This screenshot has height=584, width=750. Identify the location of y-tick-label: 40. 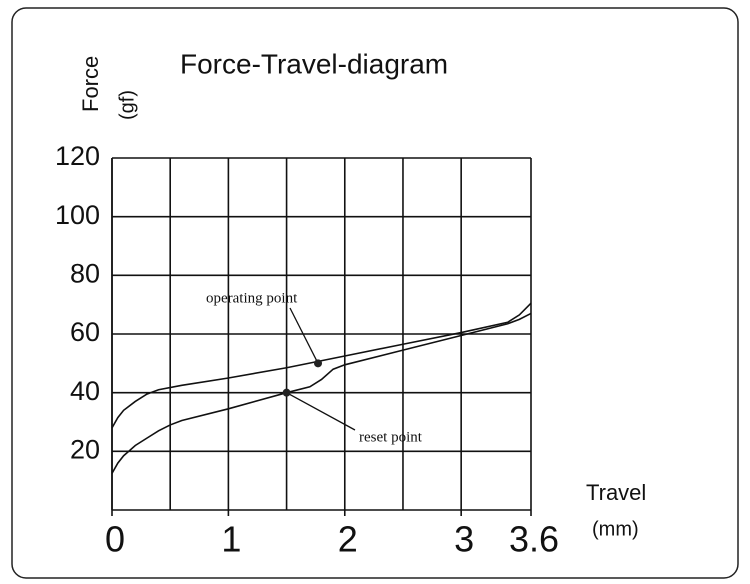
(85, 391).